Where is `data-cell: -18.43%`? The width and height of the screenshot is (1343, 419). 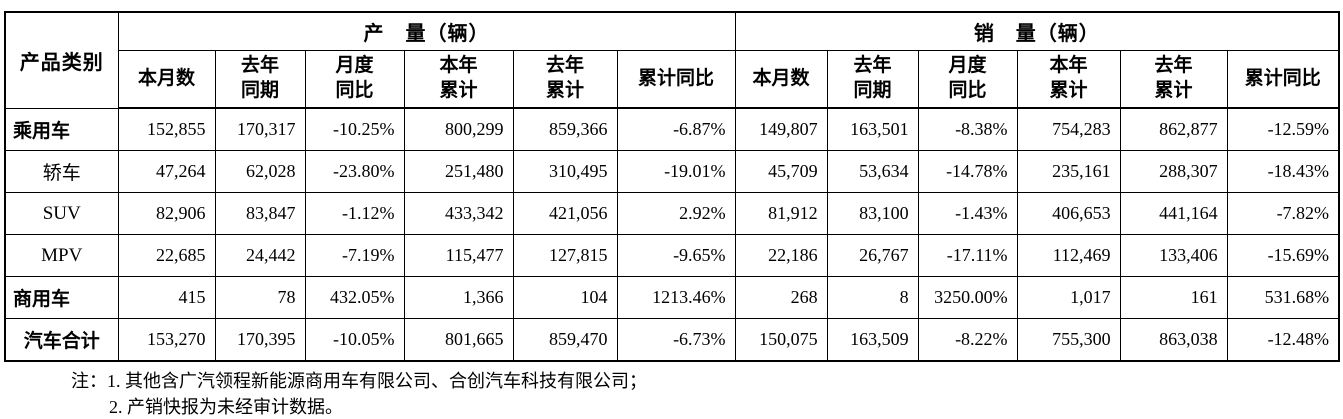
data-cell: -18.43% is located at coordinates (1283, 171).